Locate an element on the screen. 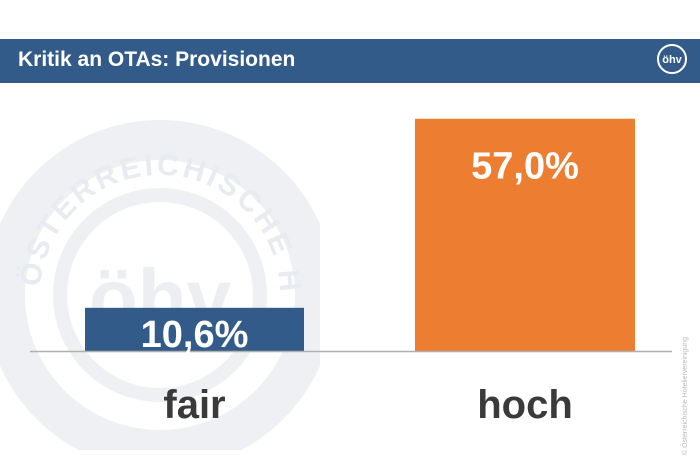 This screenshot has height=470, width=700. bar-fair is located at coordinates (194, 329).